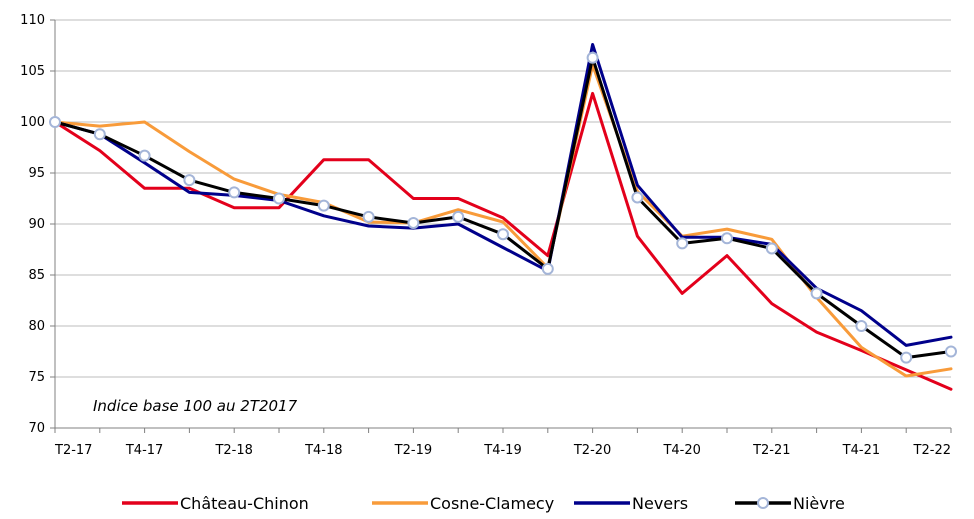  What do you see at coordinates (932, 450) in the screenshot?
I see `x-tick-label: T2-22` at bounding box center [932, 450].